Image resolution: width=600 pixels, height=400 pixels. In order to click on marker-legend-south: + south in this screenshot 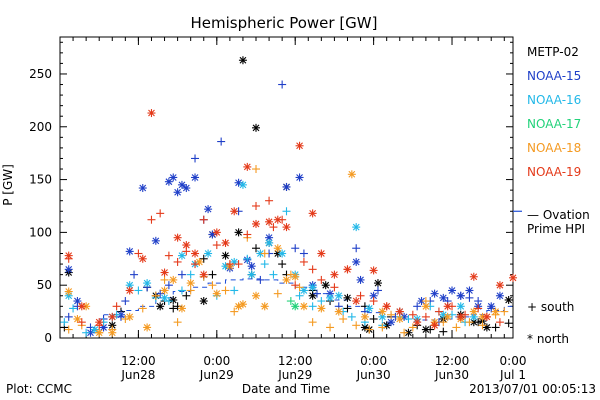, I will do `click(550, 307)`.